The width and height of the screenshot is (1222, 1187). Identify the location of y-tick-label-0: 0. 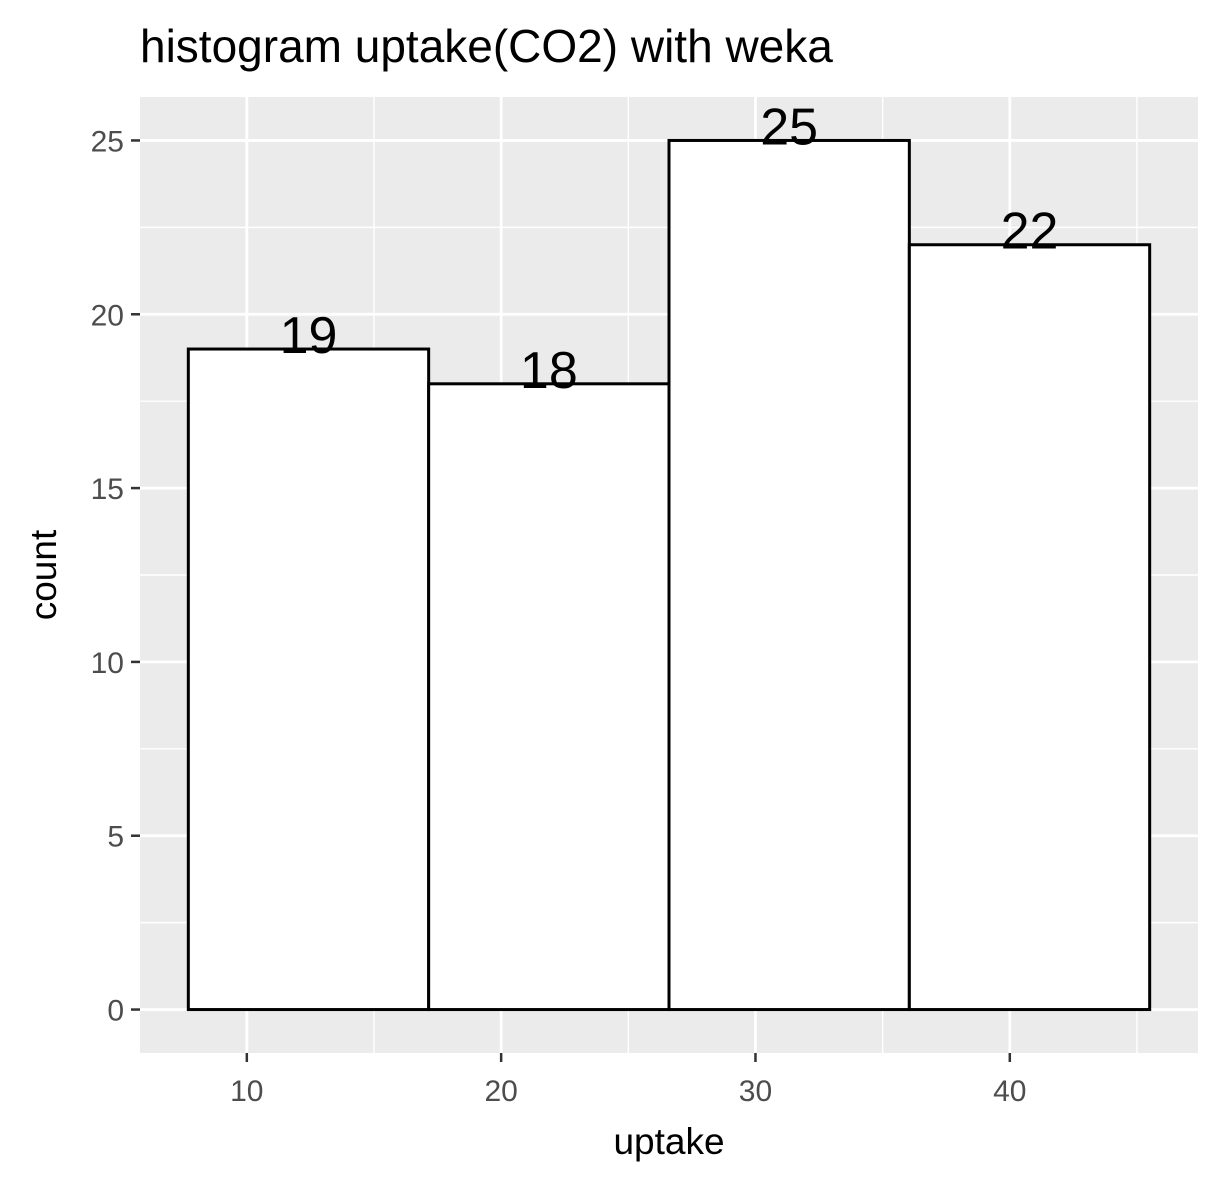
(115, 1011).